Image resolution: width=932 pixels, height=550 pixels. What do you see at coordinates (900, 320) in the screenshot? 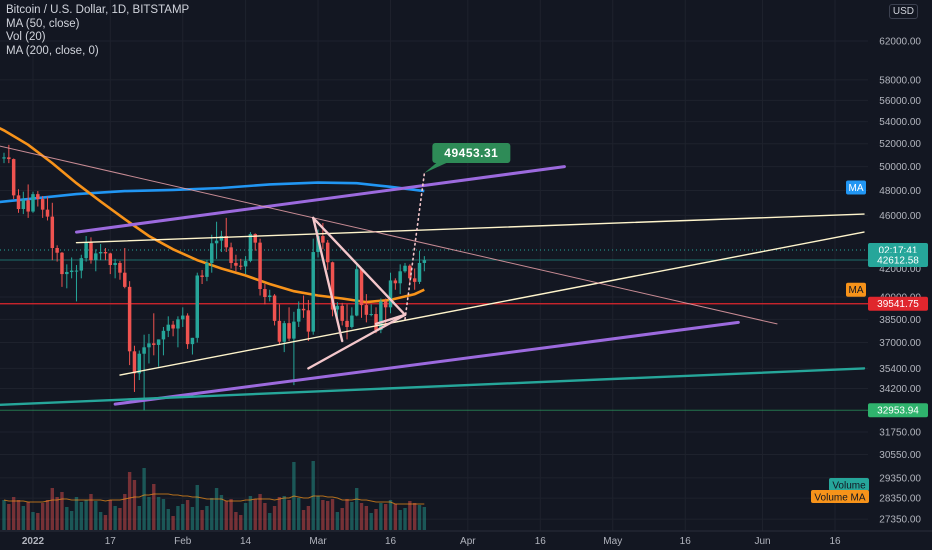
I see `price-tick-label: 38500.00` at bounding box center [900, 320].